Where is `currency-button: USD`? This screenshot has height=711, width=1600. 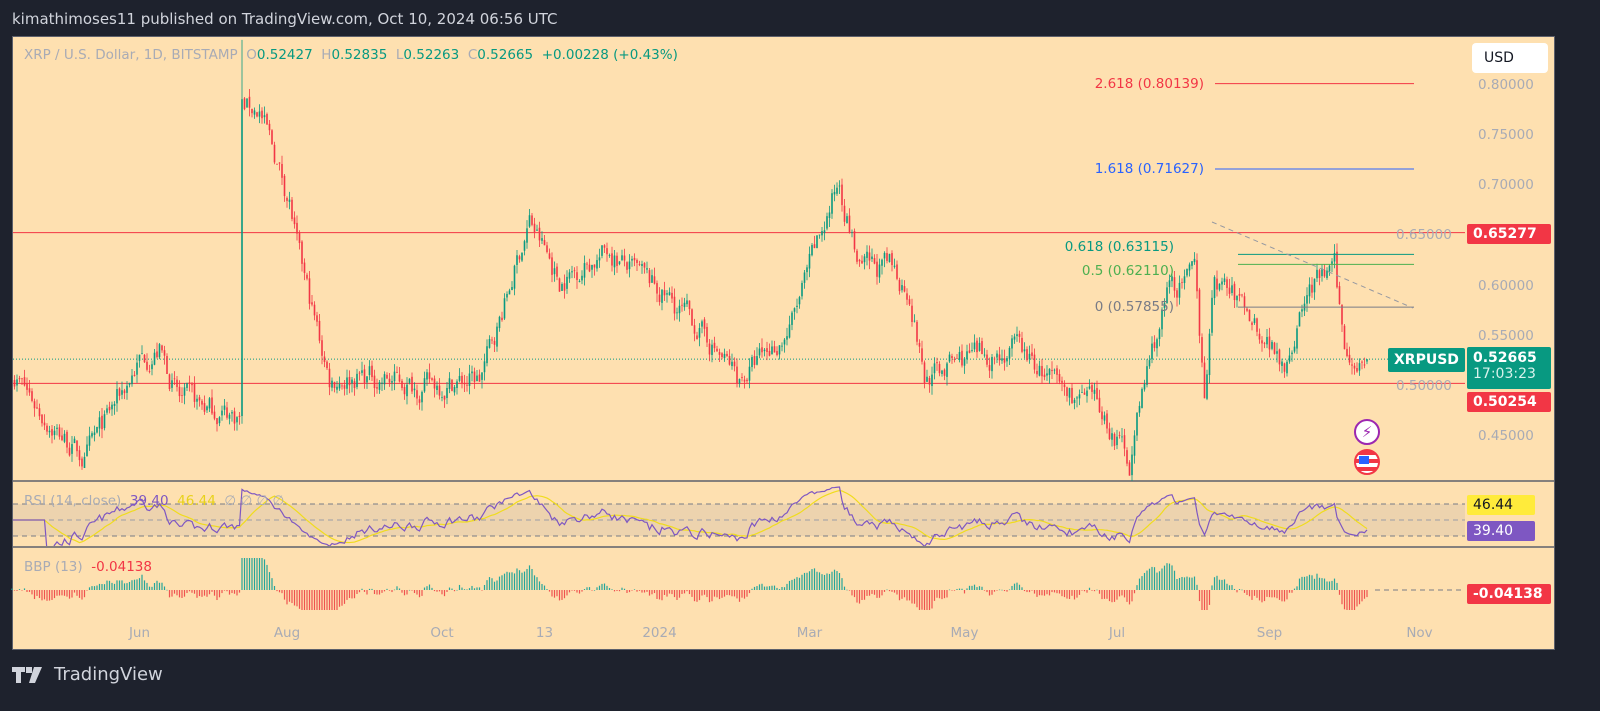 currency-button: USD is located at coordinates (1510, 58).